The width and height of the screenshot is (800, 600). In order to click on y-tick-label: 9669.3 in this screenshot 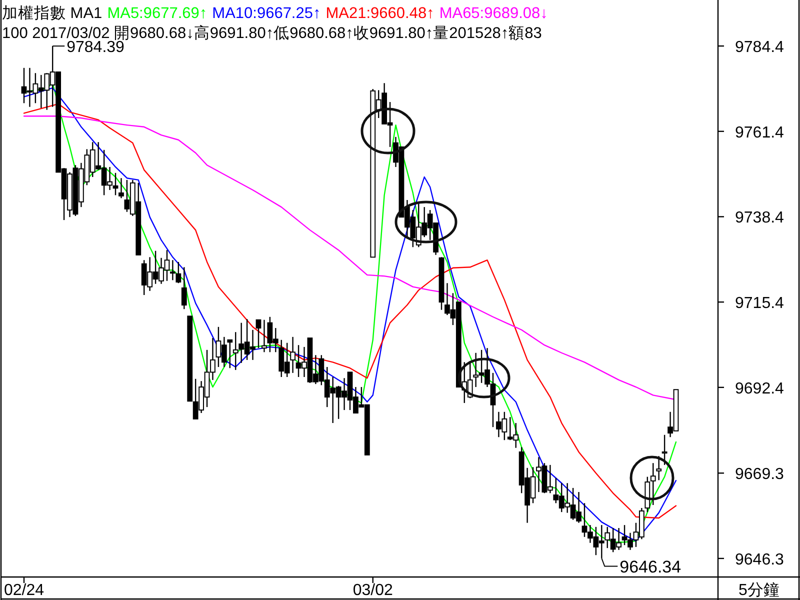, I will do `click(759, 475)`.